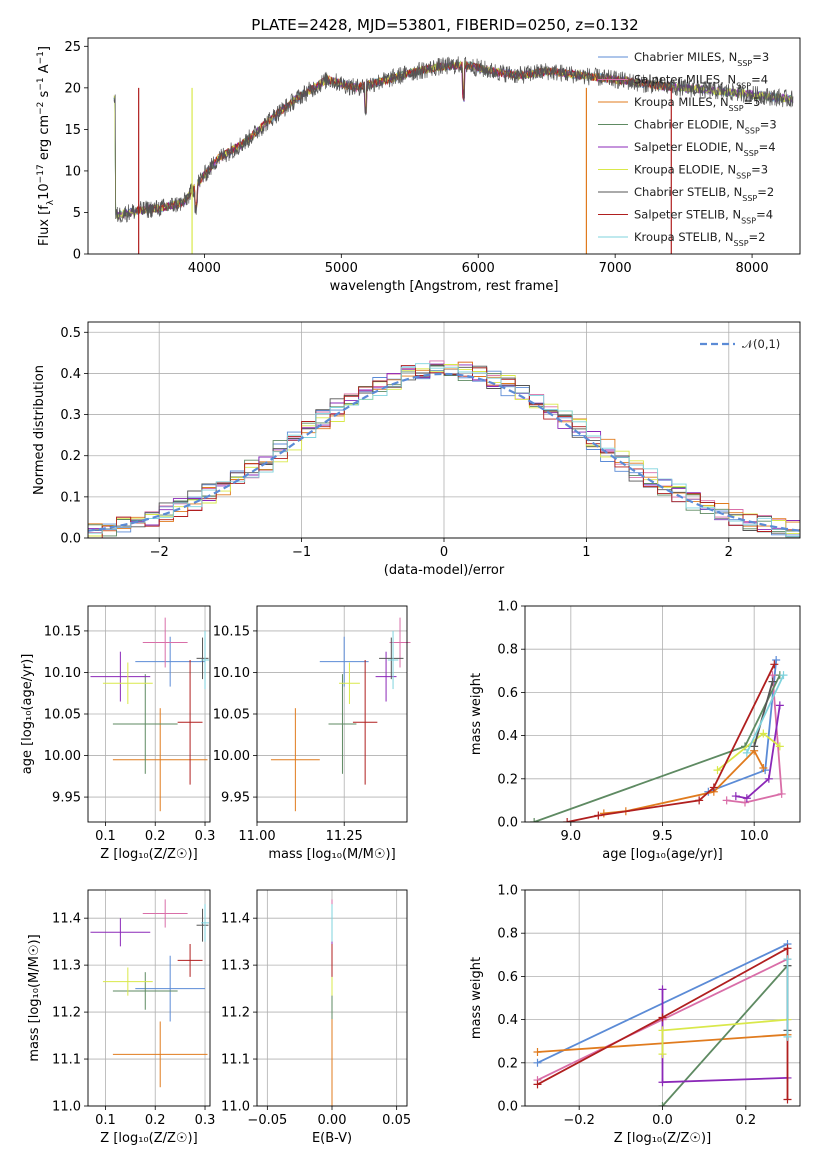 The width and height of the screenshot is (819, 1170). What do you see at coordinates (507, 891) in the screenshot?
I see `y-tick-label: 1.0` at bounding box center [507, 891].